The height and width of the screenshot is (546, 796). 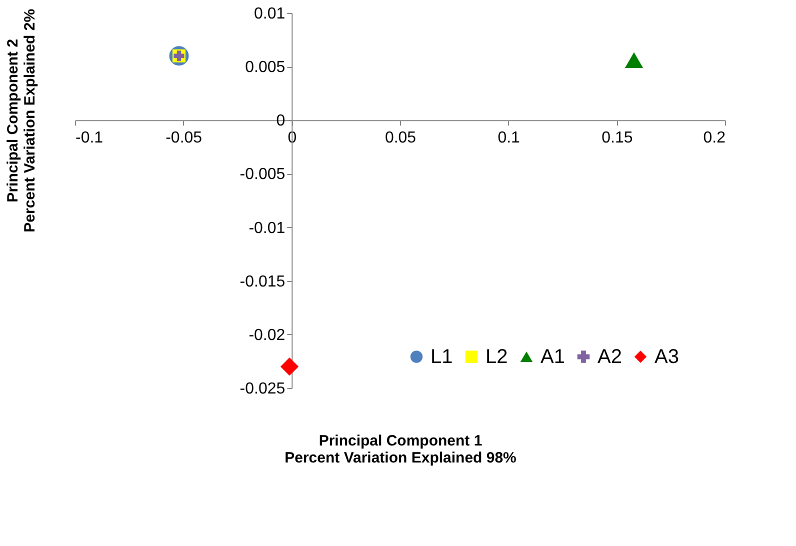 I want to click on legend-label: A3, so click(x=666, y=357).